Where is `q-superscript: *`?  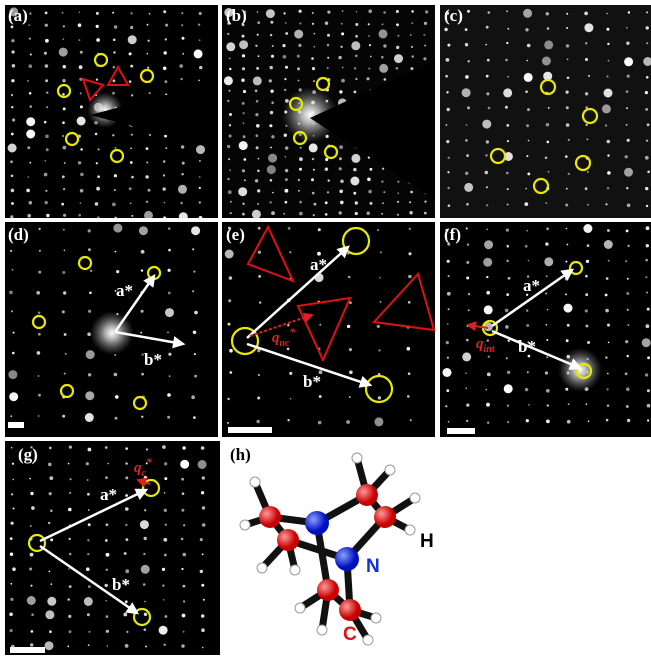 q-superscript: * is located at coordinates (149, 462).